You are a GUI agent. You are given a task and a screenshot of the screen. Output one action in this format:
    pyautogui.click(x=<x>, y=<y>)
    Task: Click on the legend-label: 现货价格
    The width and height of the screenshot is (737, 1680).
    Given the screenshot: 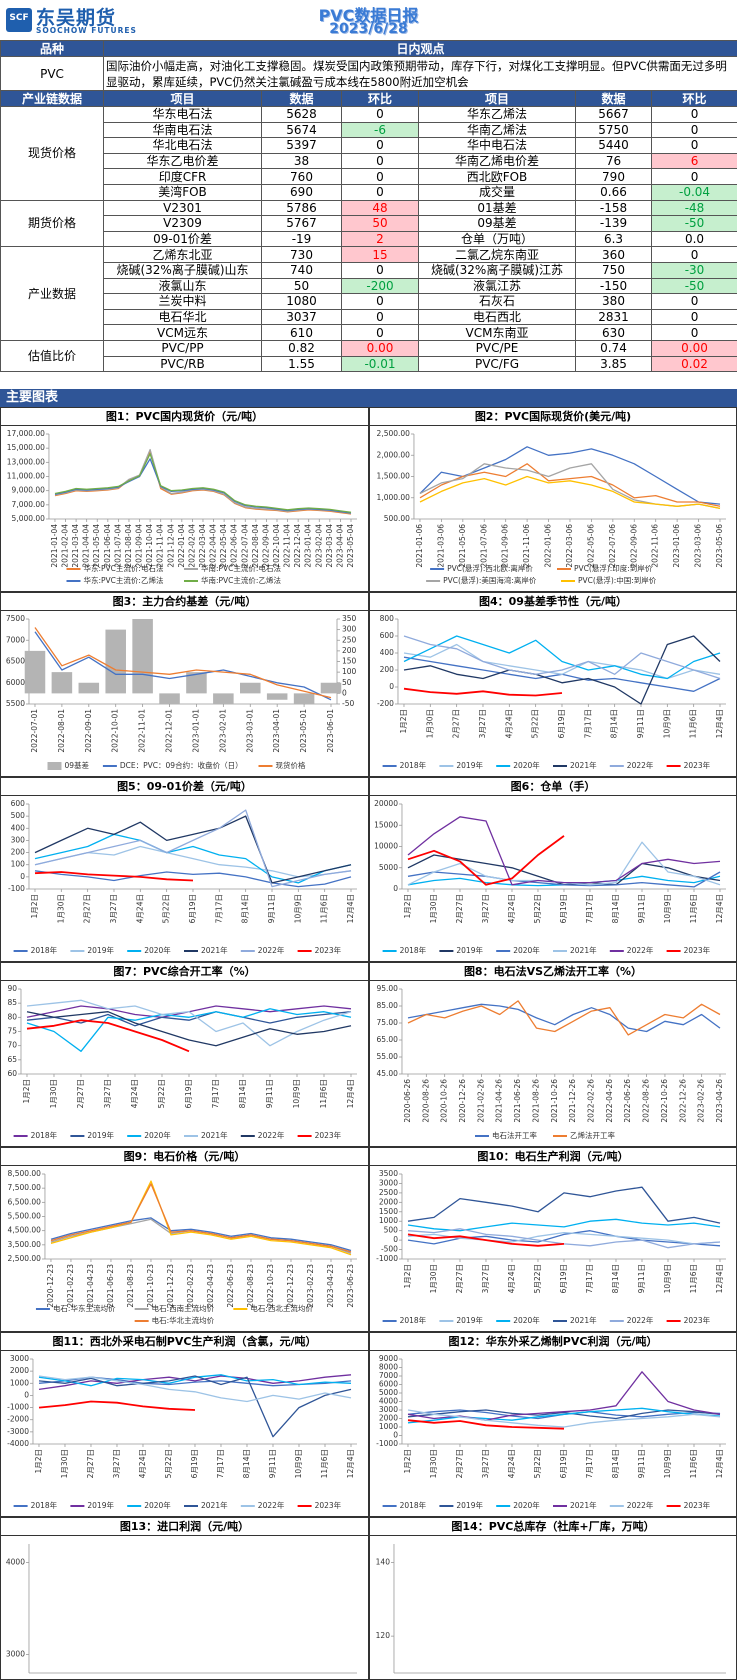 What is the action you would take?
    pyautogui.click(x=291, y=765)
    